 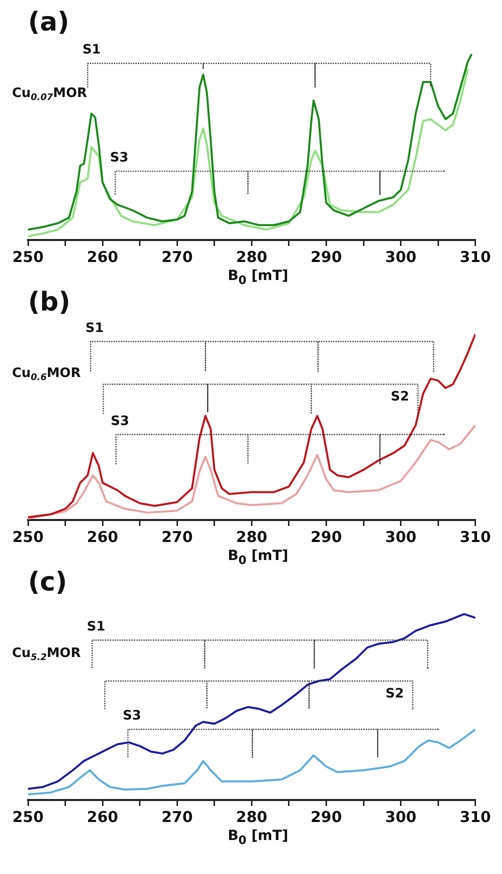 I want to click on chart-title: (a), so click(x=49, y=22).